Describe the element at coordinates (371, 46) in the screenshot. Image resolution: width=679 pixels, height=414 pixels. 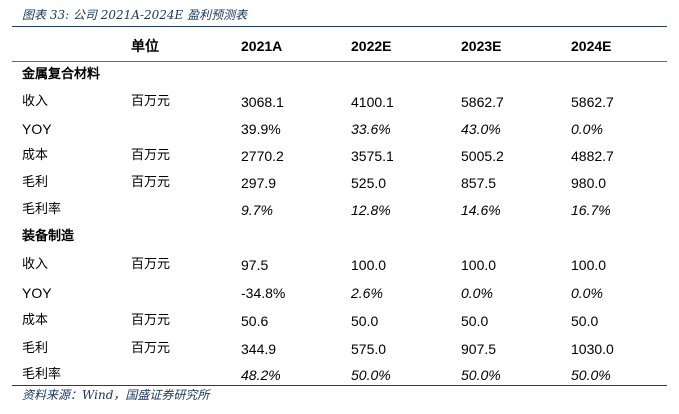
I see `header-year-2022e: 2022E` at that location.